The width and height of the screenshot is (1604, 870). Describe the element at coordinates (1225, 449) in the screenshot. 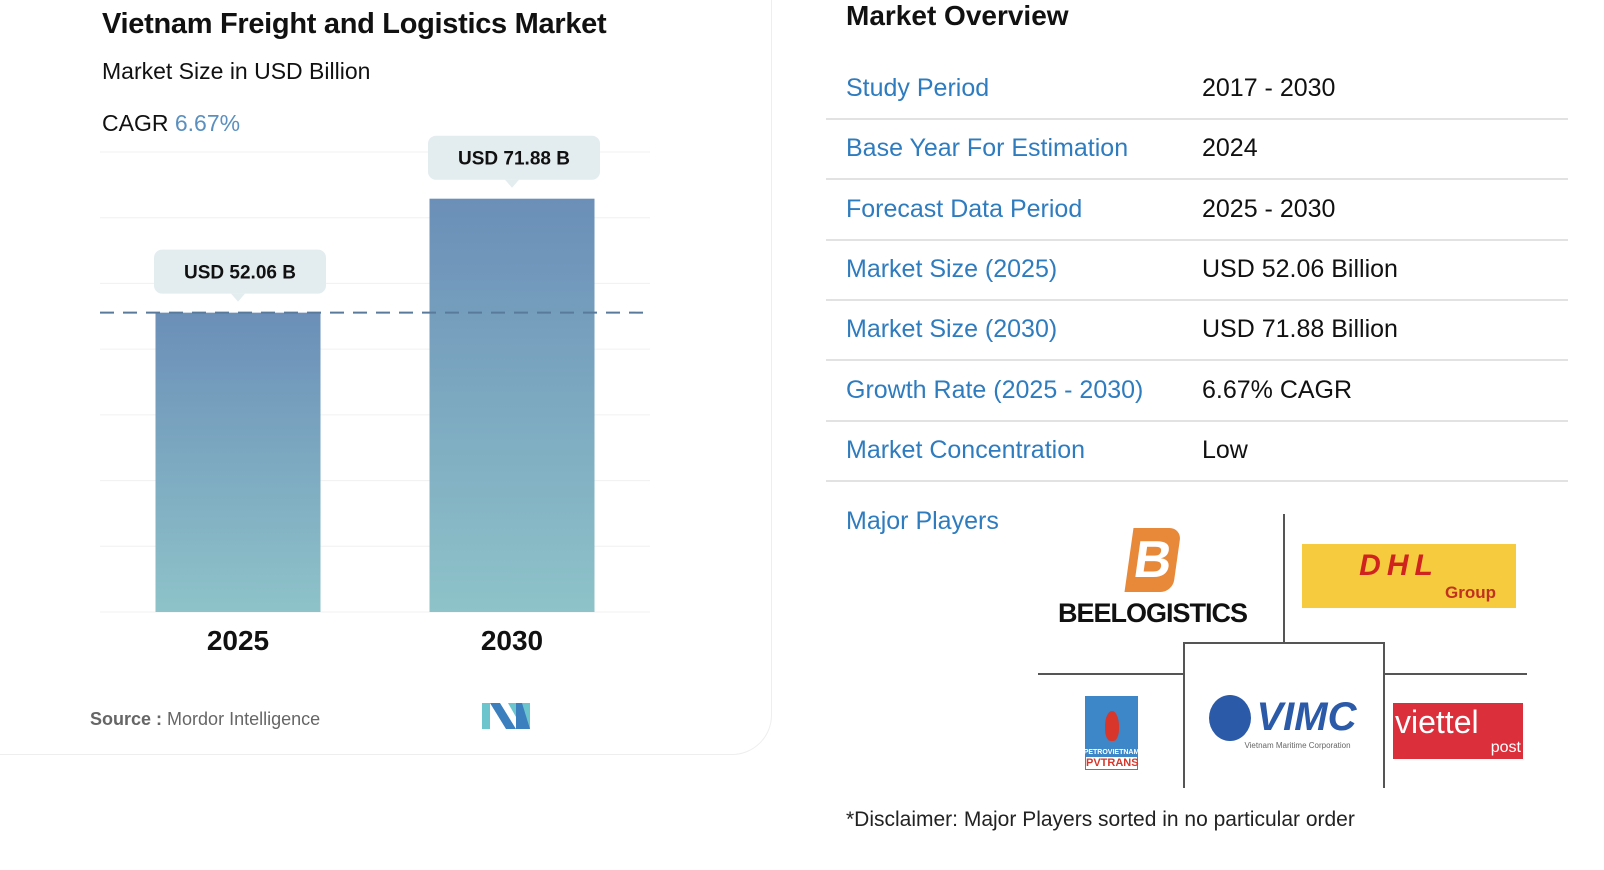

I see `row-value: Low` at that location.